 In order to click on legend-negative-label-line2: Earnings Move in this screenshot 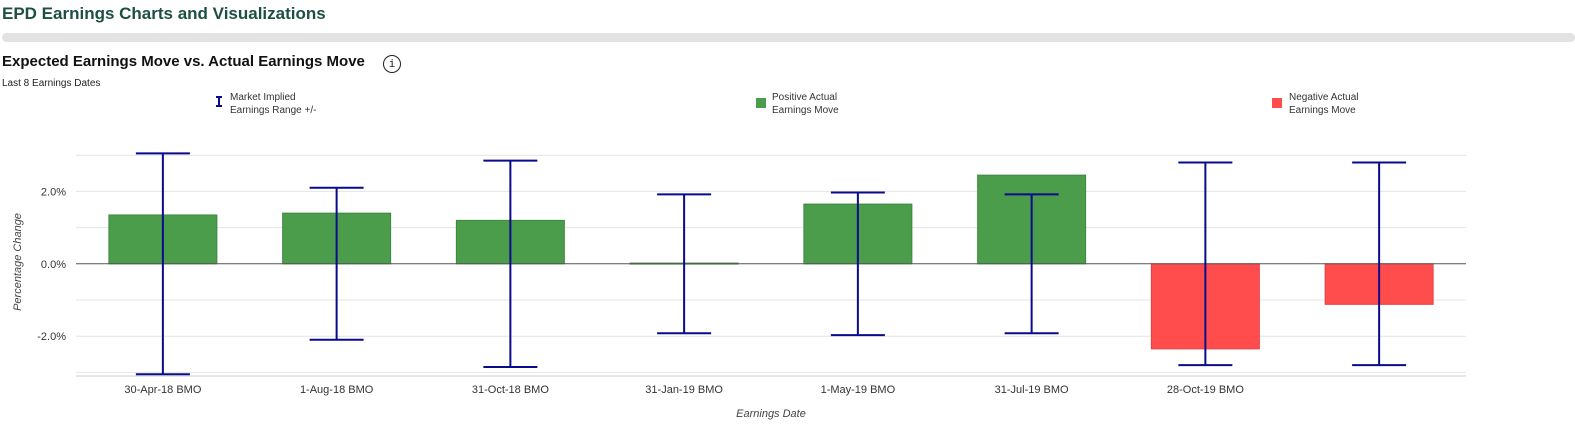, I will do `click(1322, 110)`.